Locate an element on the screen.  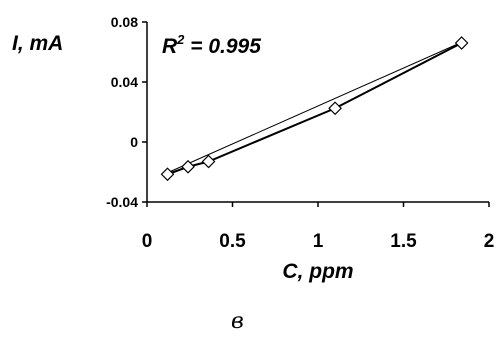
figure-caption: в is located at coordinates (237, 321).